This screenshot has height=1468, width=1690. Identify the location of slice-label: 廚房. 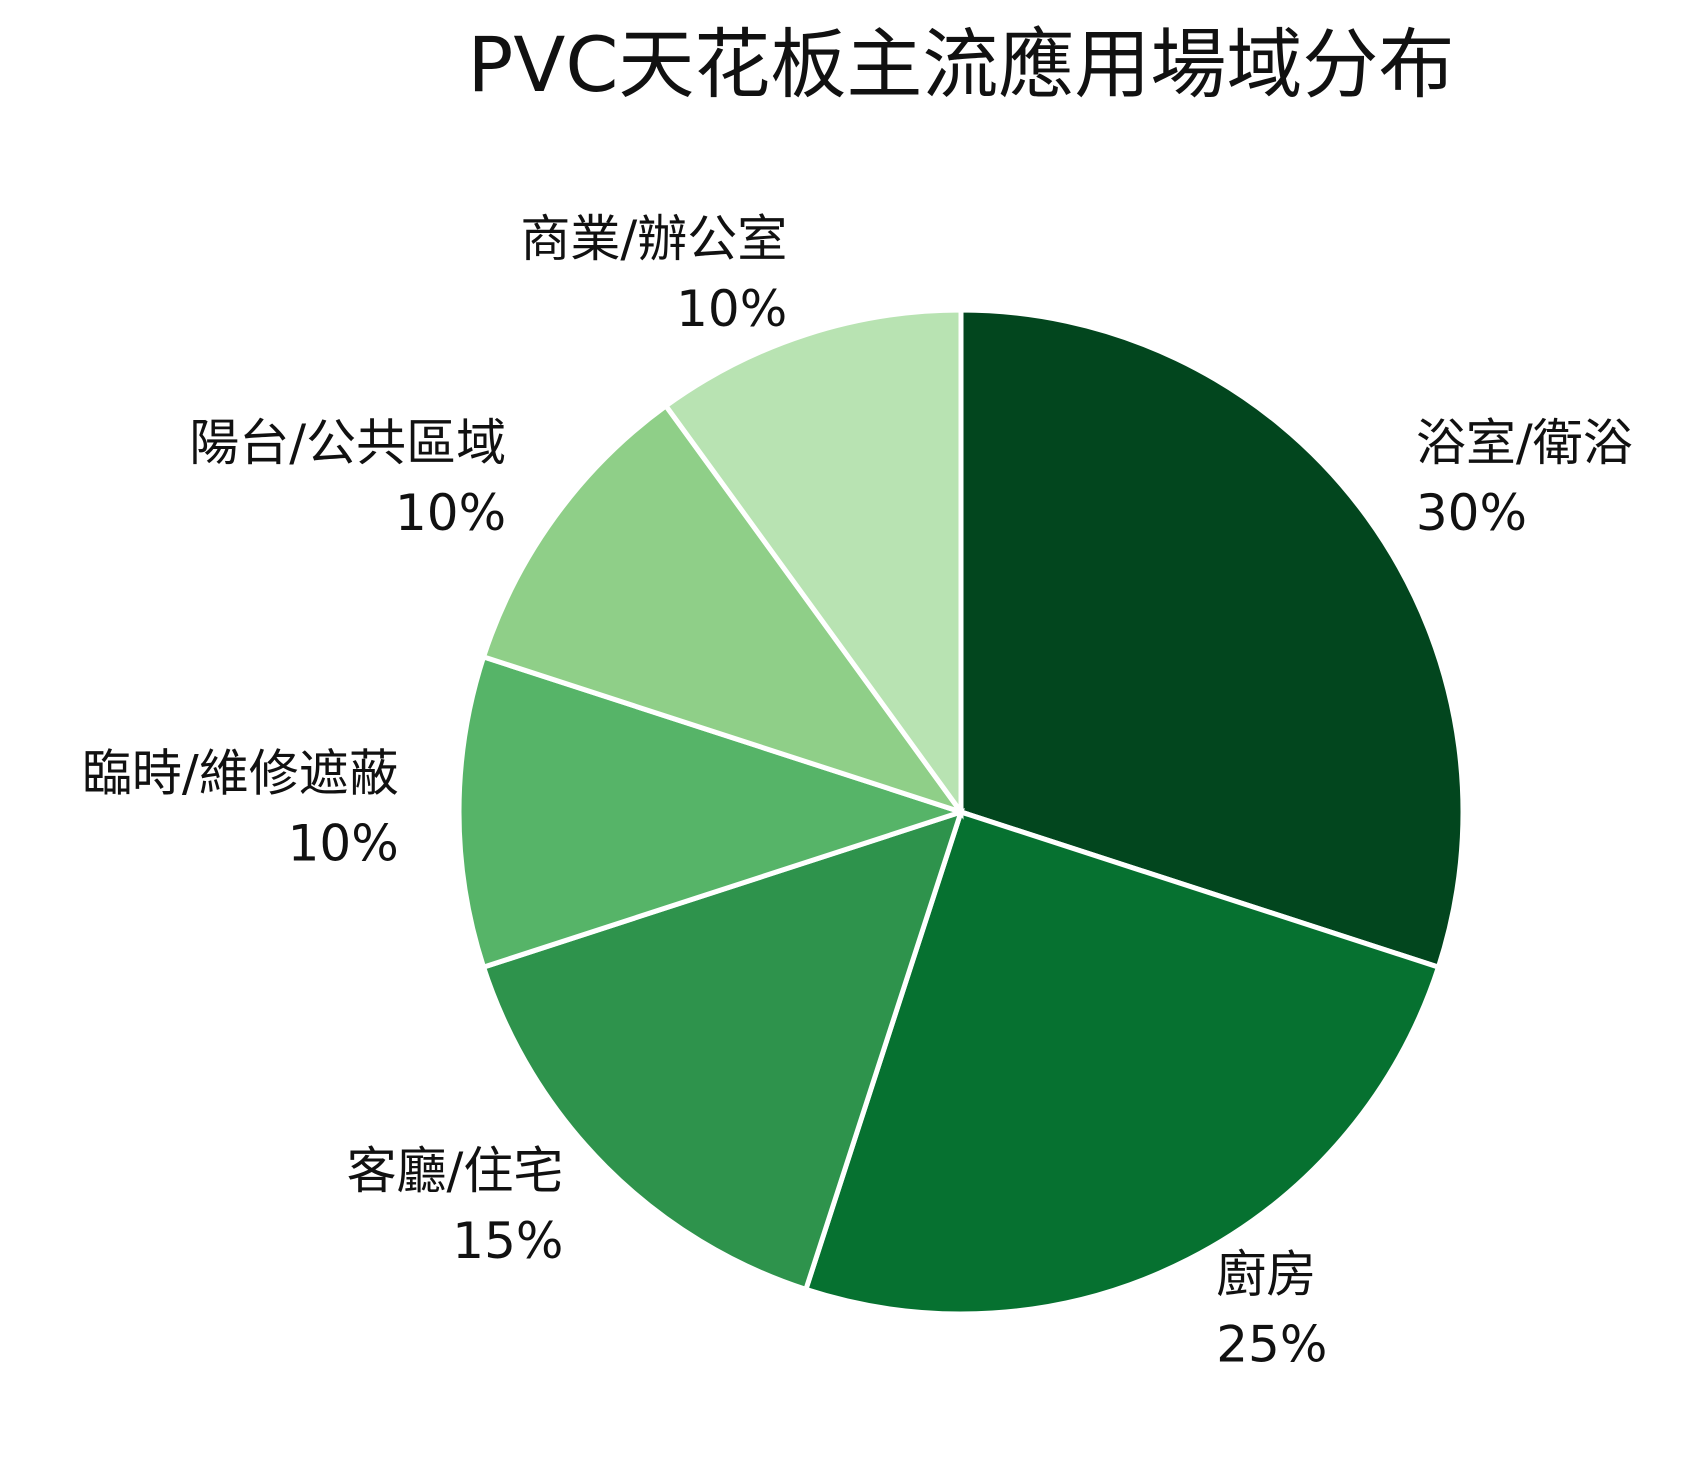
(1266, 1274).